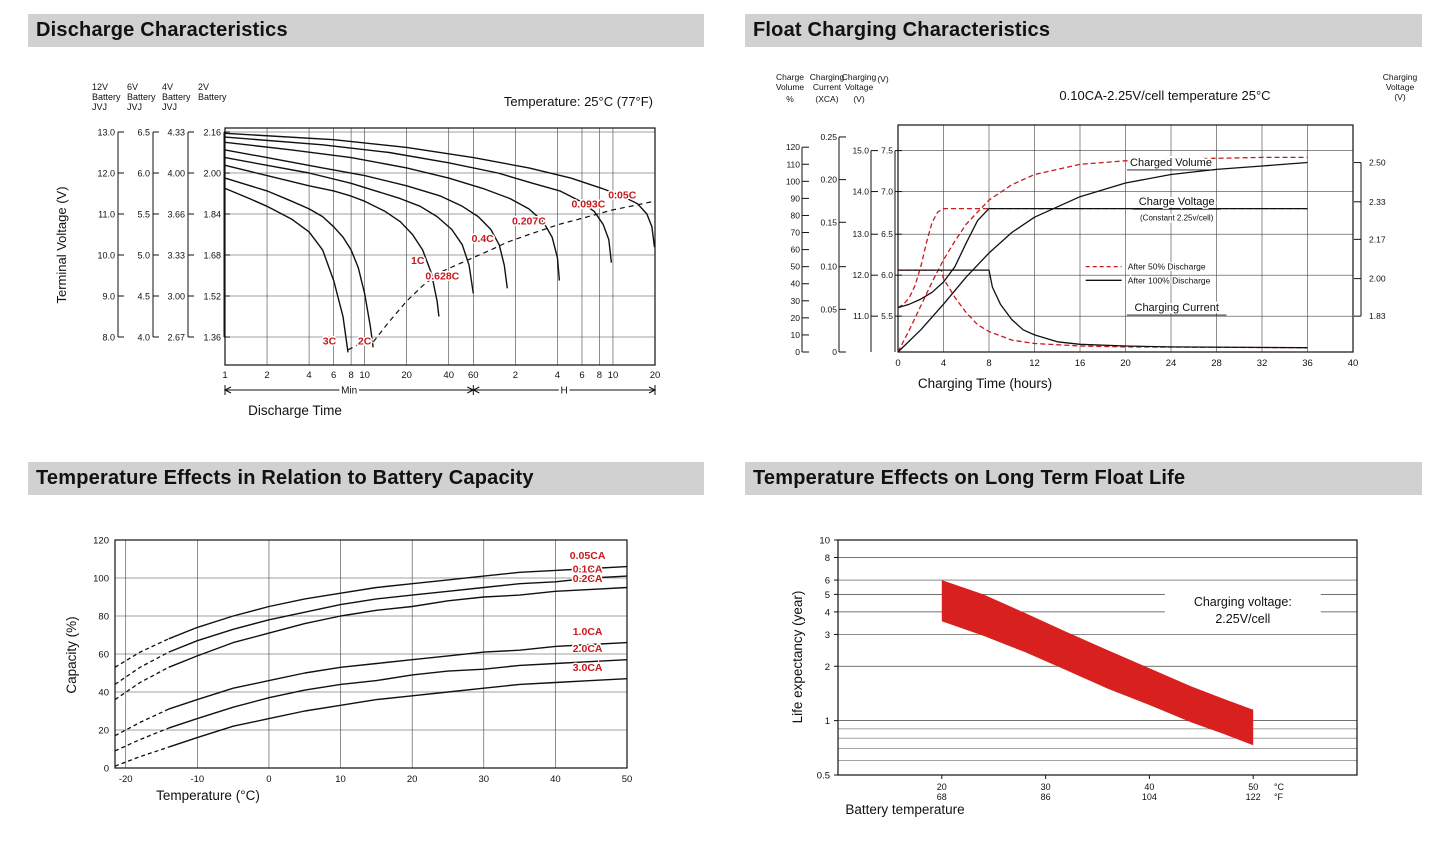  I want to click on condition-note: 0.10CA-2.25V/cell temperature 25°C, so click(1164, 95).